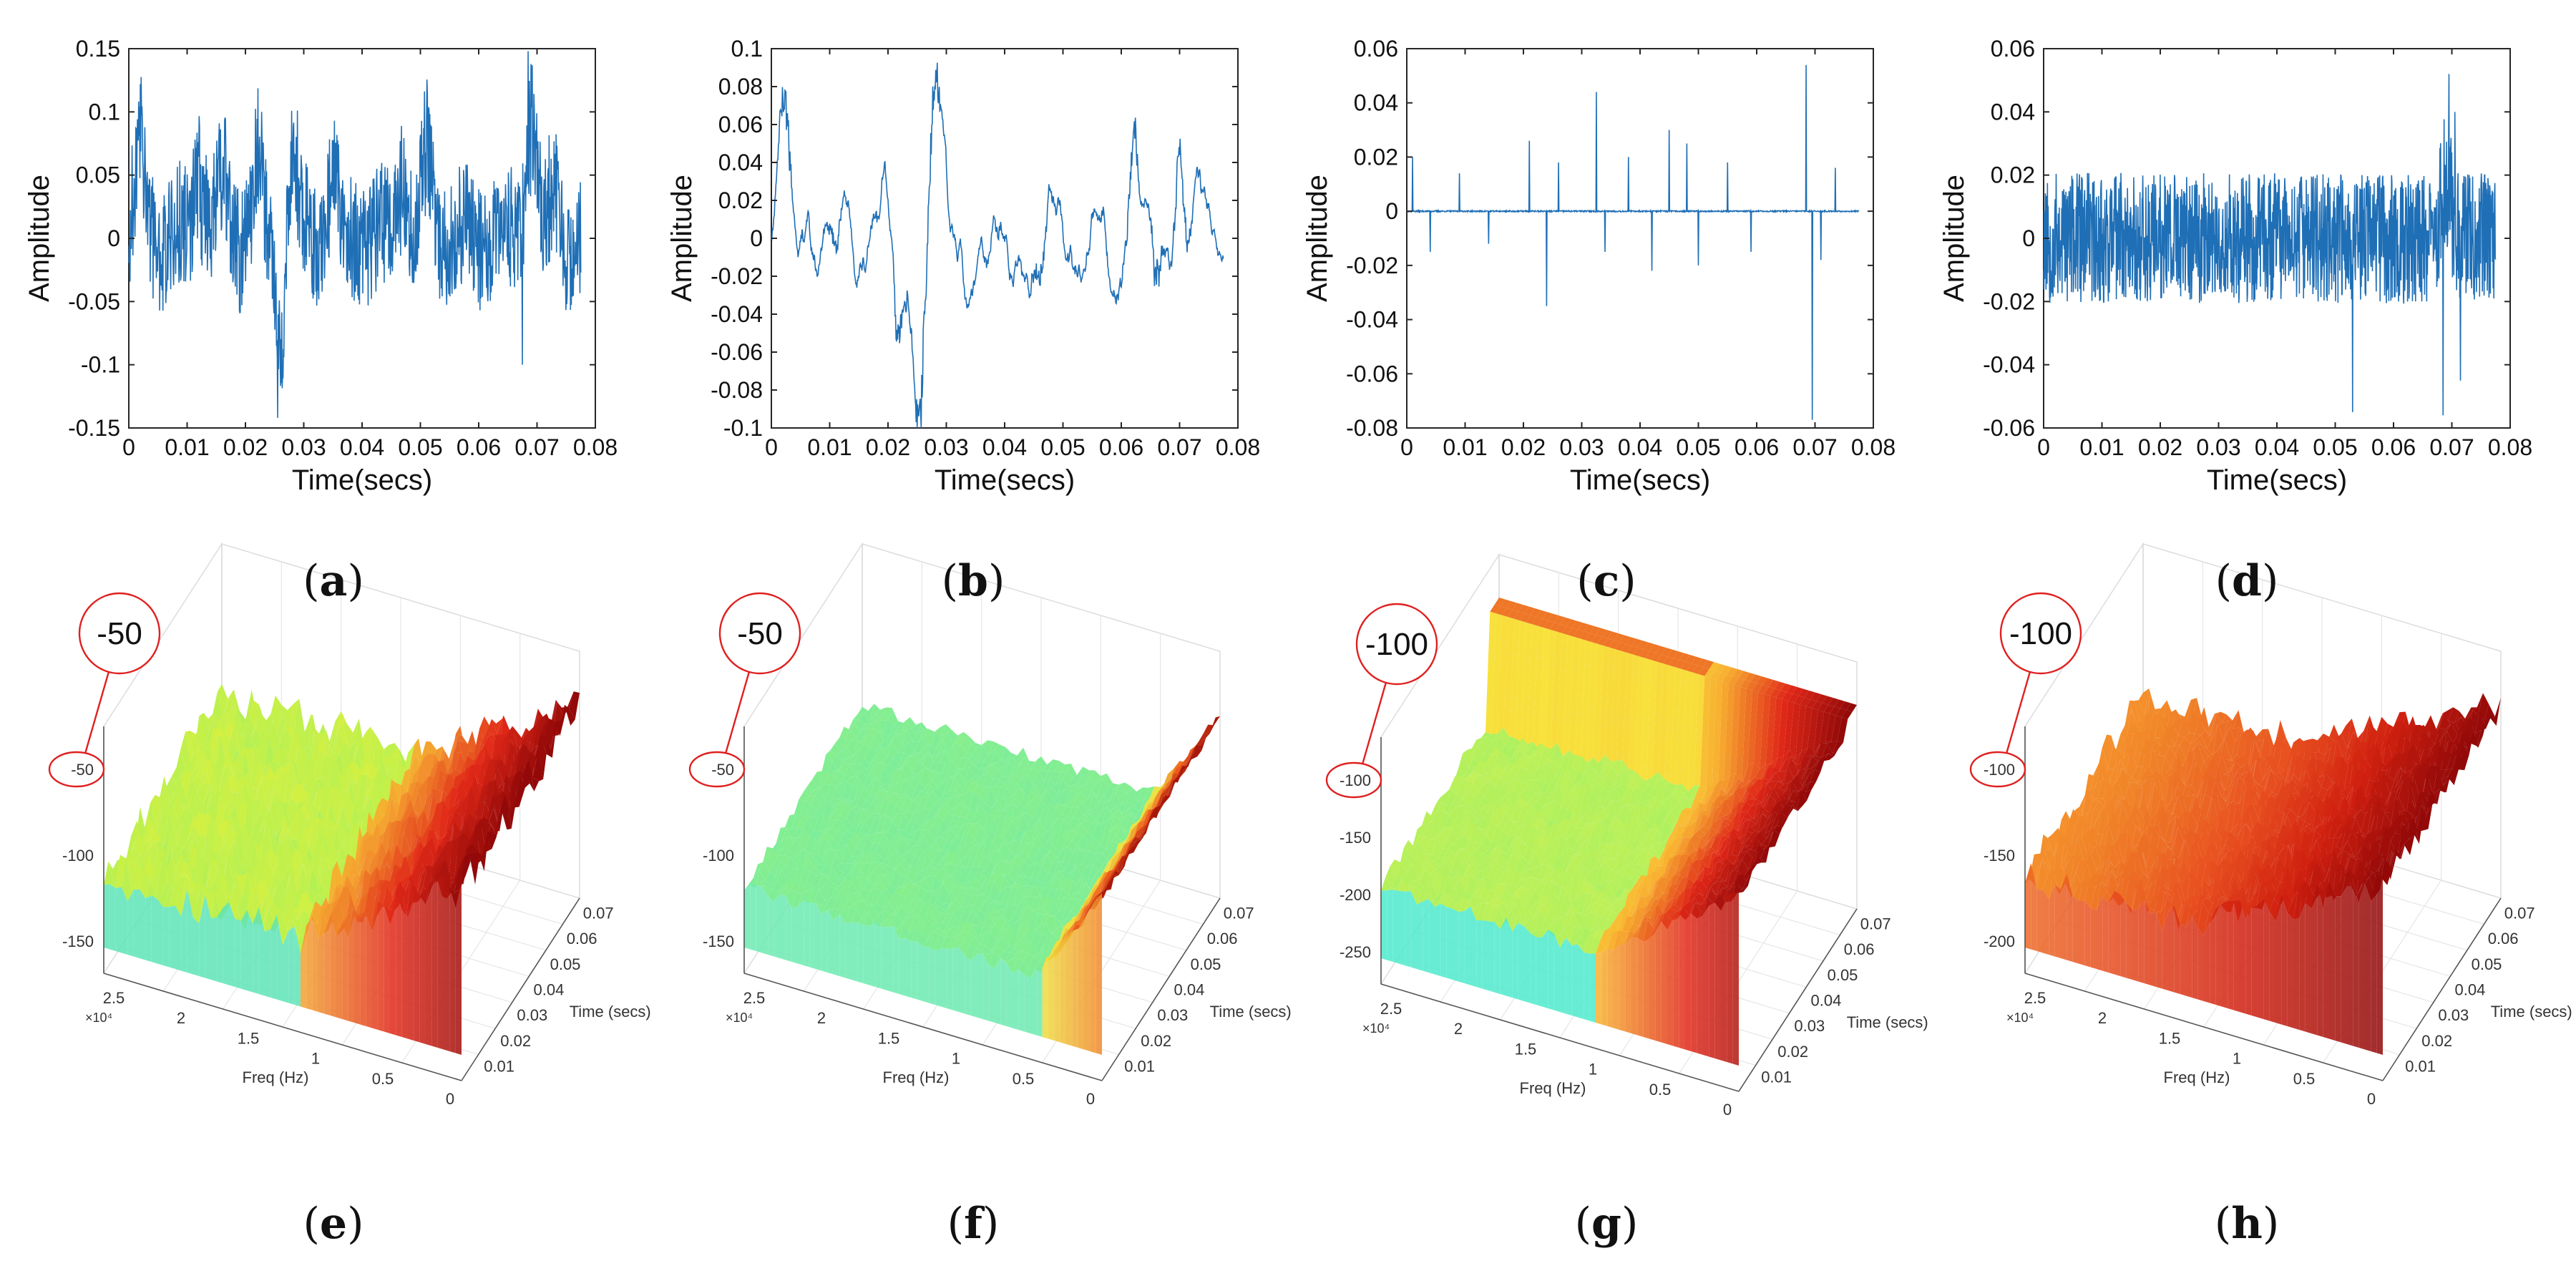  Describe the element at coordinates (479, 447) in the screenshot. I see `x-tick-label: 0.06` at that location.